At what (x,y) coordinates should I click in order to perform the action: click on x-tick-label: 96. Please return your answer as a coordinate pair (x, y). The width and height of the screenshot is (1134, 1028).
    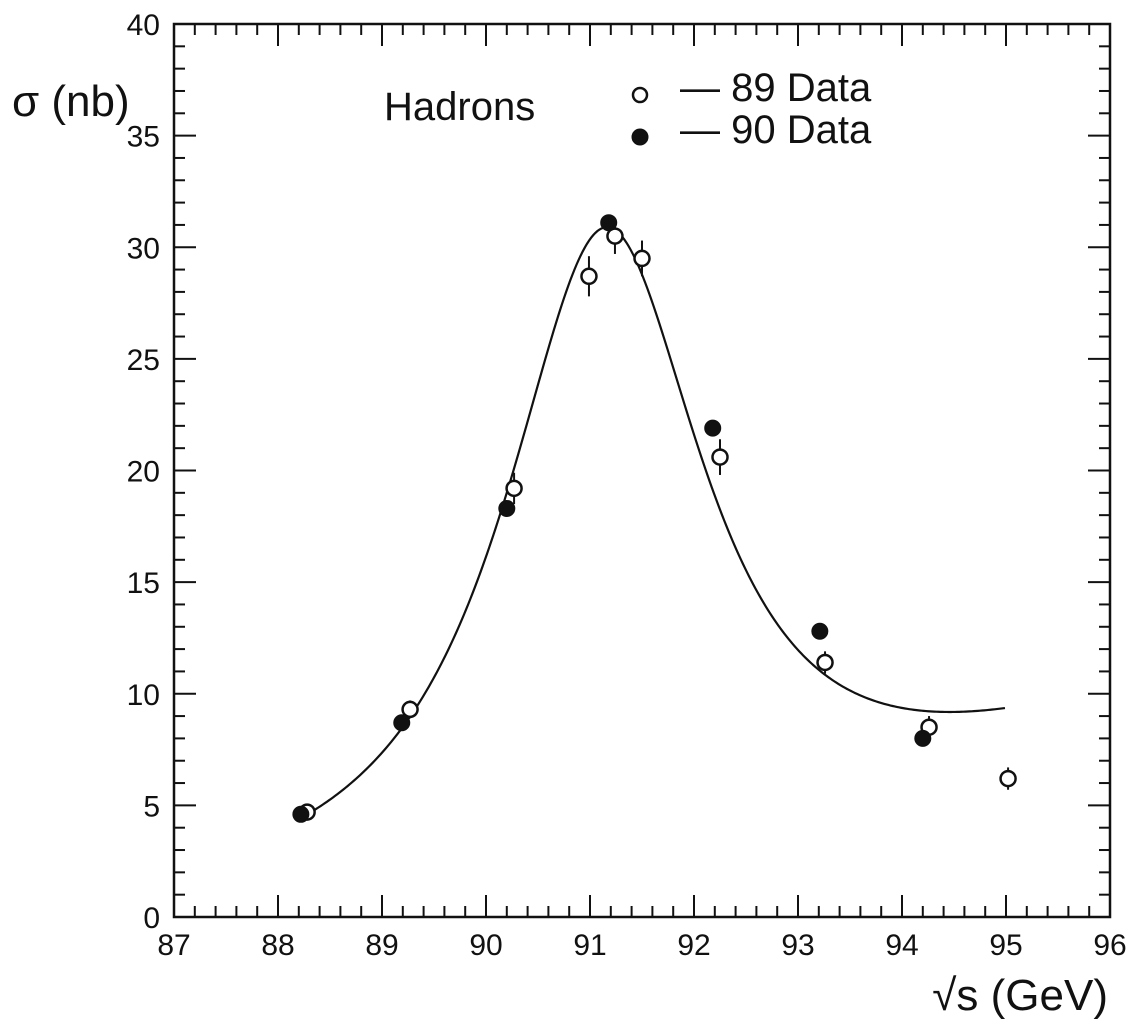
    Looking at the image, I should click on (1109, 945).